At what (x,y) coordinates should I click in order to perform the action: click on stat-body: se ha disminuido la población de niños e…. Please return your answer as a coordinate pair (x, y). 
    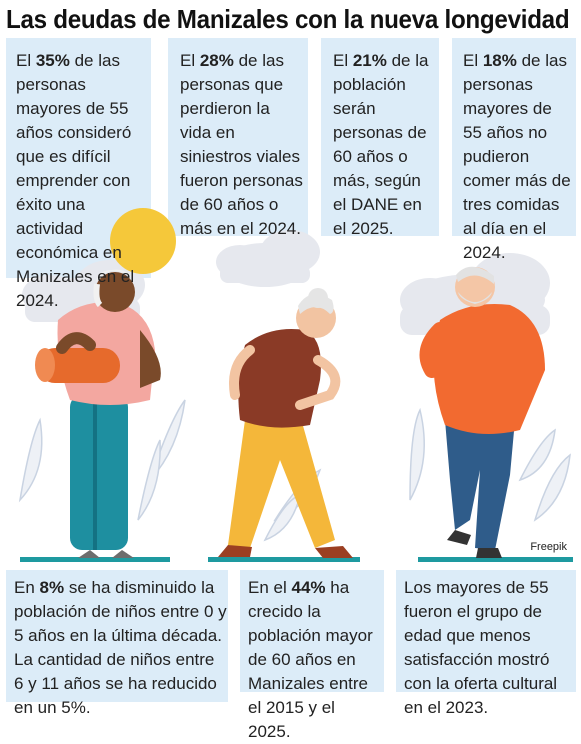
    Looking at the image, I should click on (120, 647).